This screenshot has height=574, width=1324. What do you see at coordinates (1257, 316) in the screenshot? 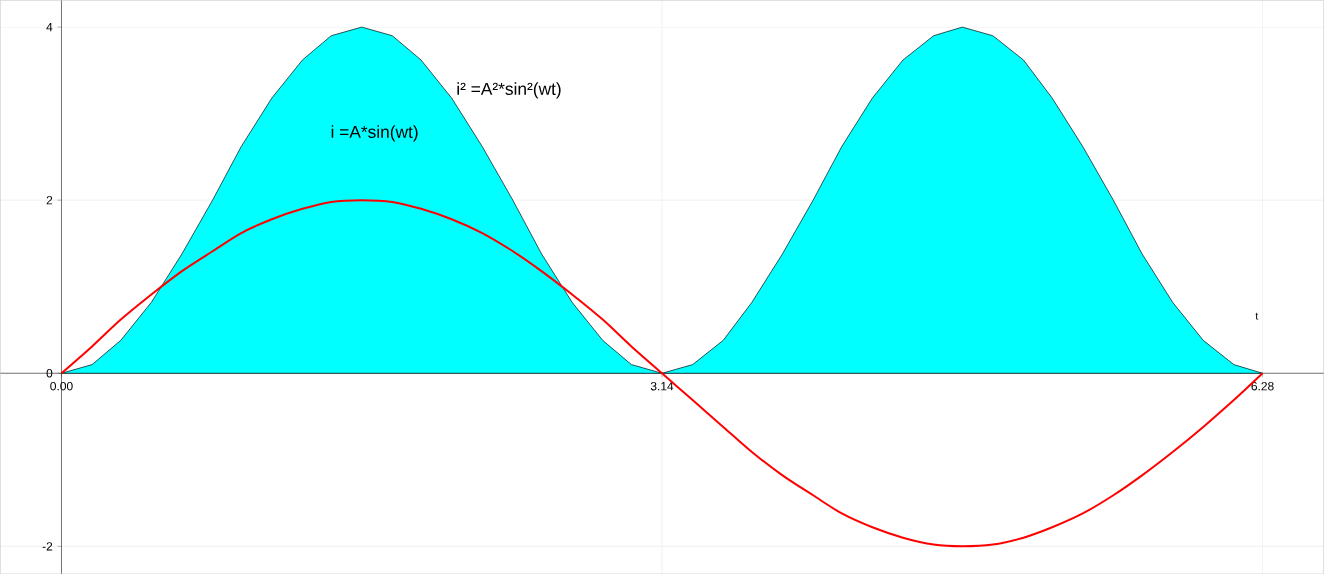
I see `x-axis-title: t` at bounding box center [1257, 316].